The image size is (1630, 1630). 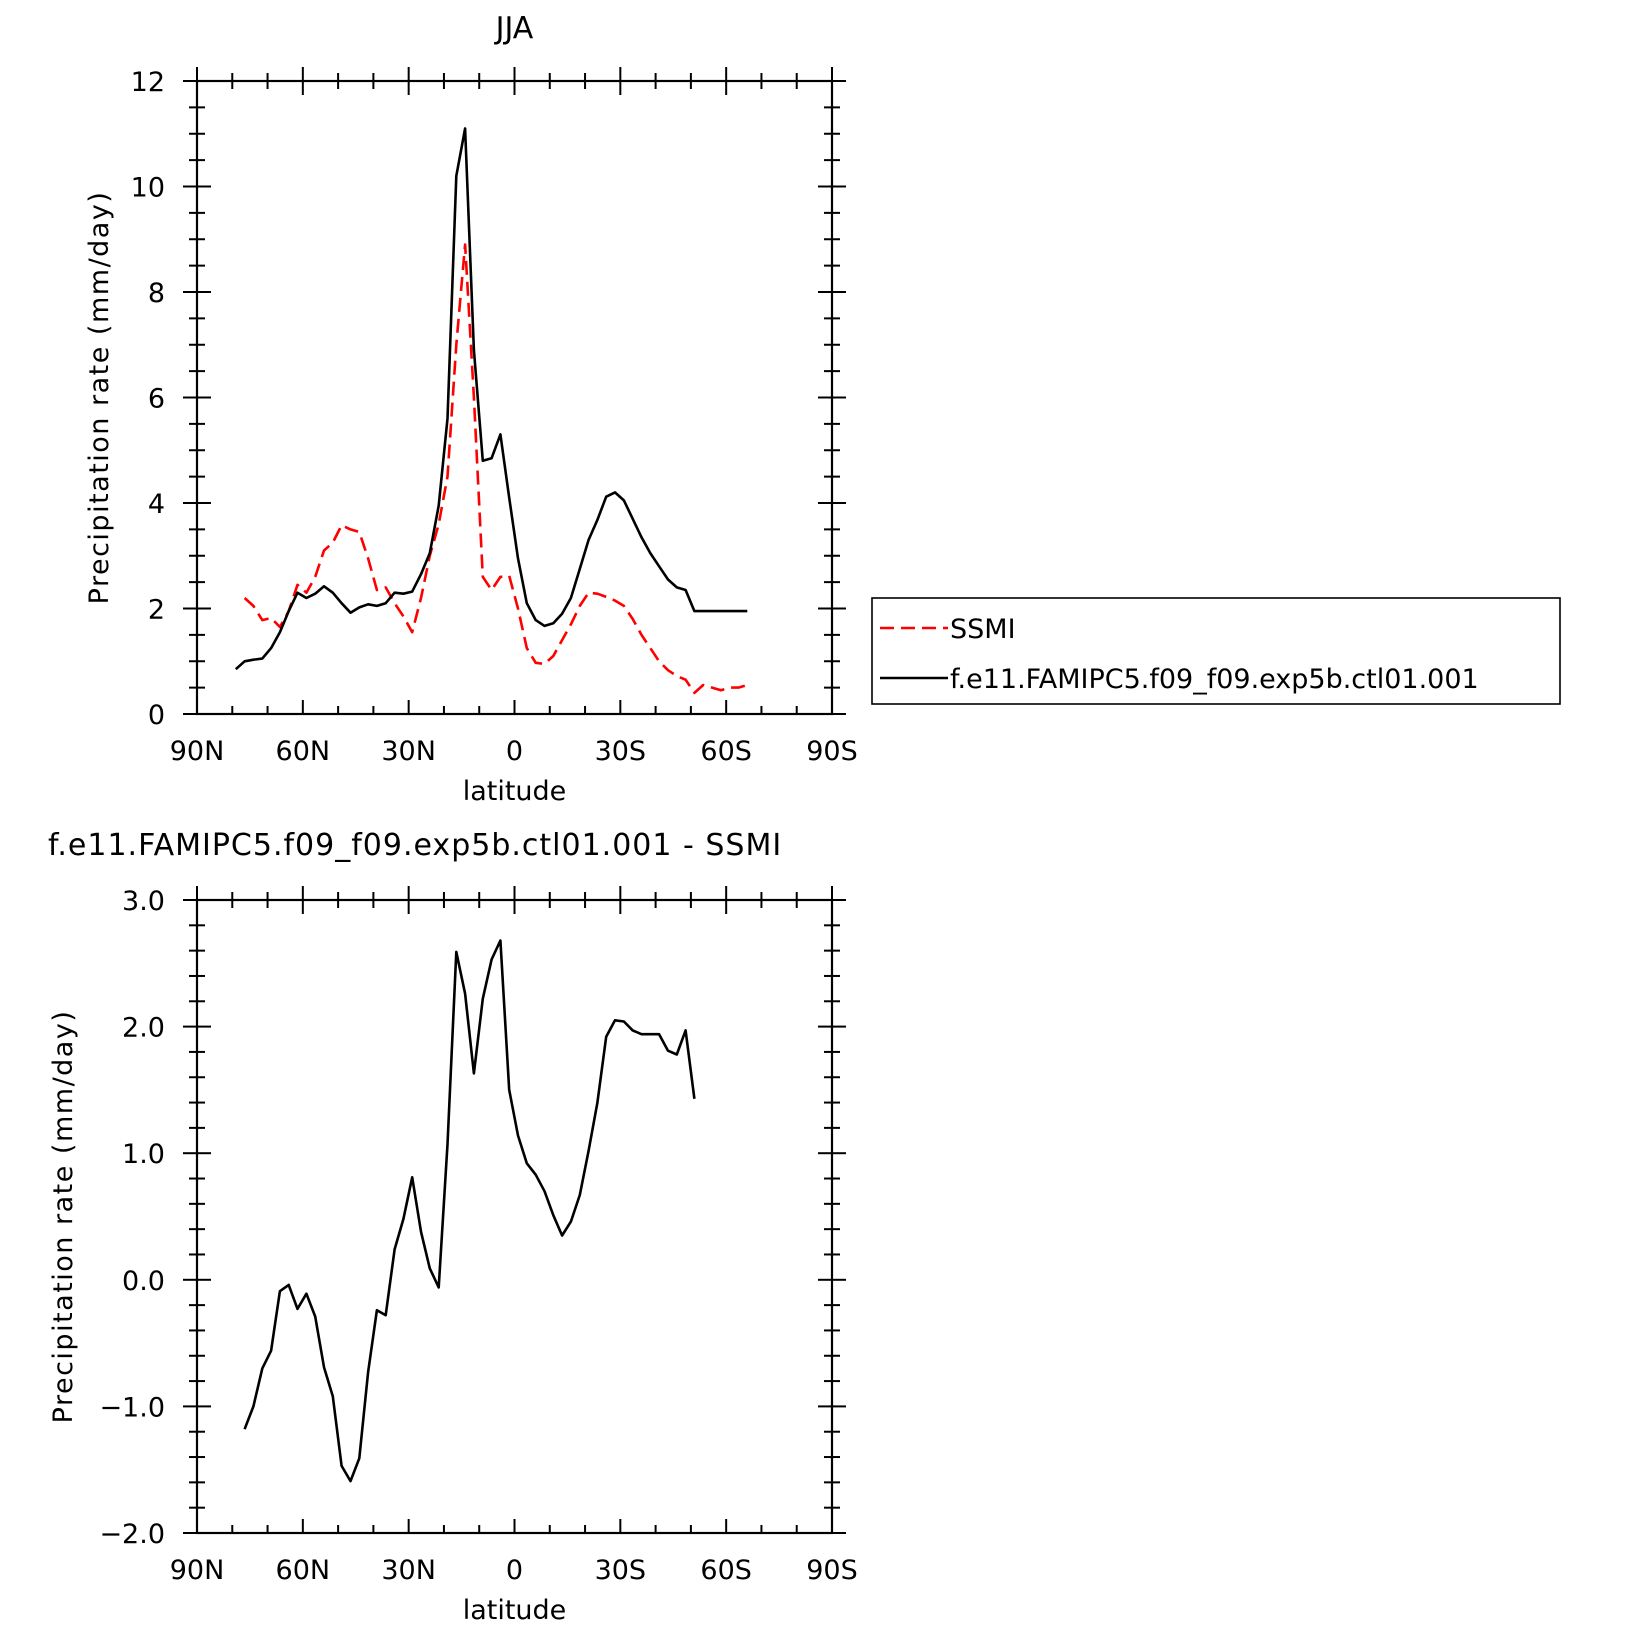 What do you see at coordinates (156, 610) in the screenshot?
I see `y-tick-label: 2` at bounding box center [156, 610].